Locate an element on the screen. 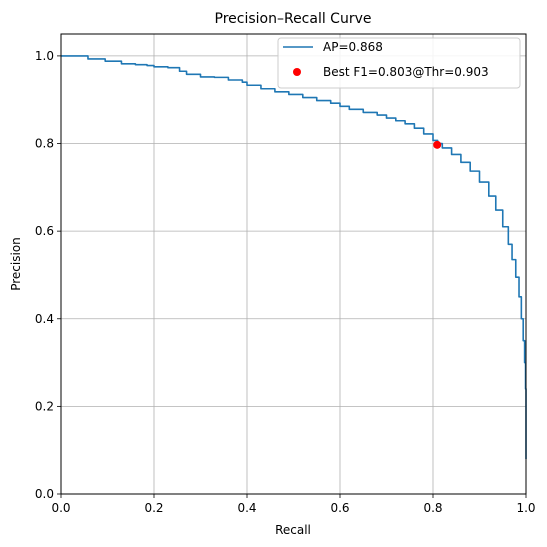 This screenshot has width=547, height=547. y-tick-label: 0.0 is located at coordinates (44, 494).